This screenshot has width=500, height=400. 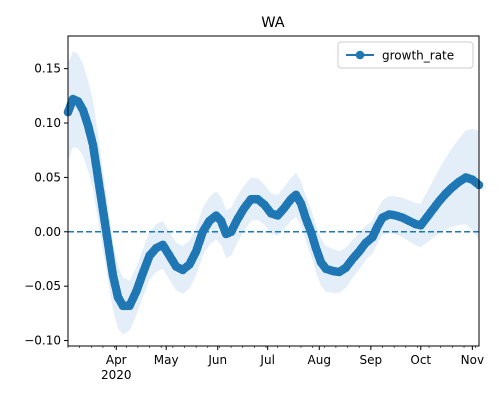 I want to click on y-tick-label: 0.00, so click(x=47, y=232).